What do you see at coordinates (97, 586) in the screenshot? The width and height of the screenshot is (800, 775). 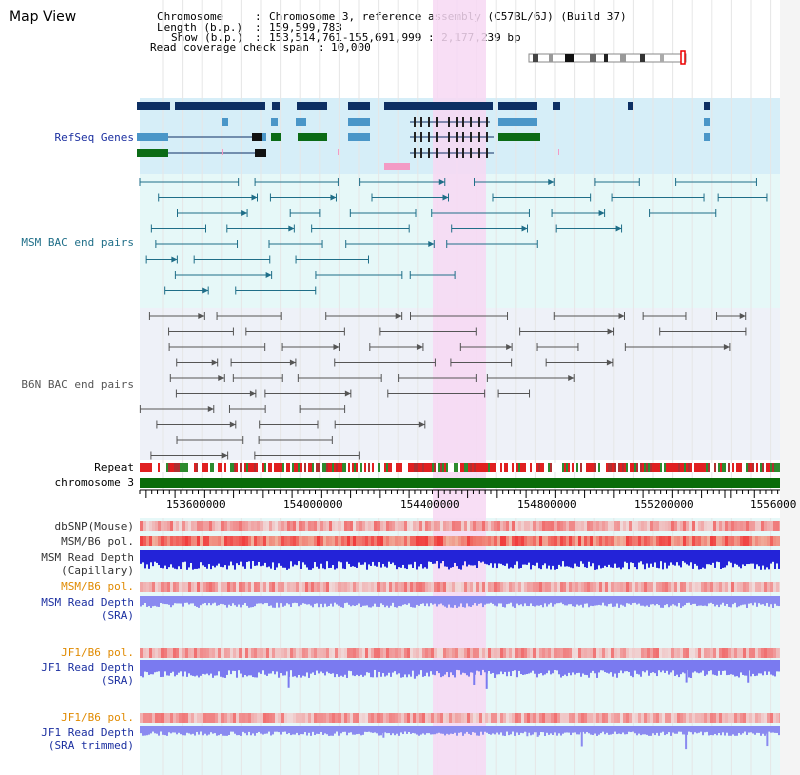 I see `track-label-msm-b6-pol-2: MSM/B6 pol.` at bounding box center [97, 586].